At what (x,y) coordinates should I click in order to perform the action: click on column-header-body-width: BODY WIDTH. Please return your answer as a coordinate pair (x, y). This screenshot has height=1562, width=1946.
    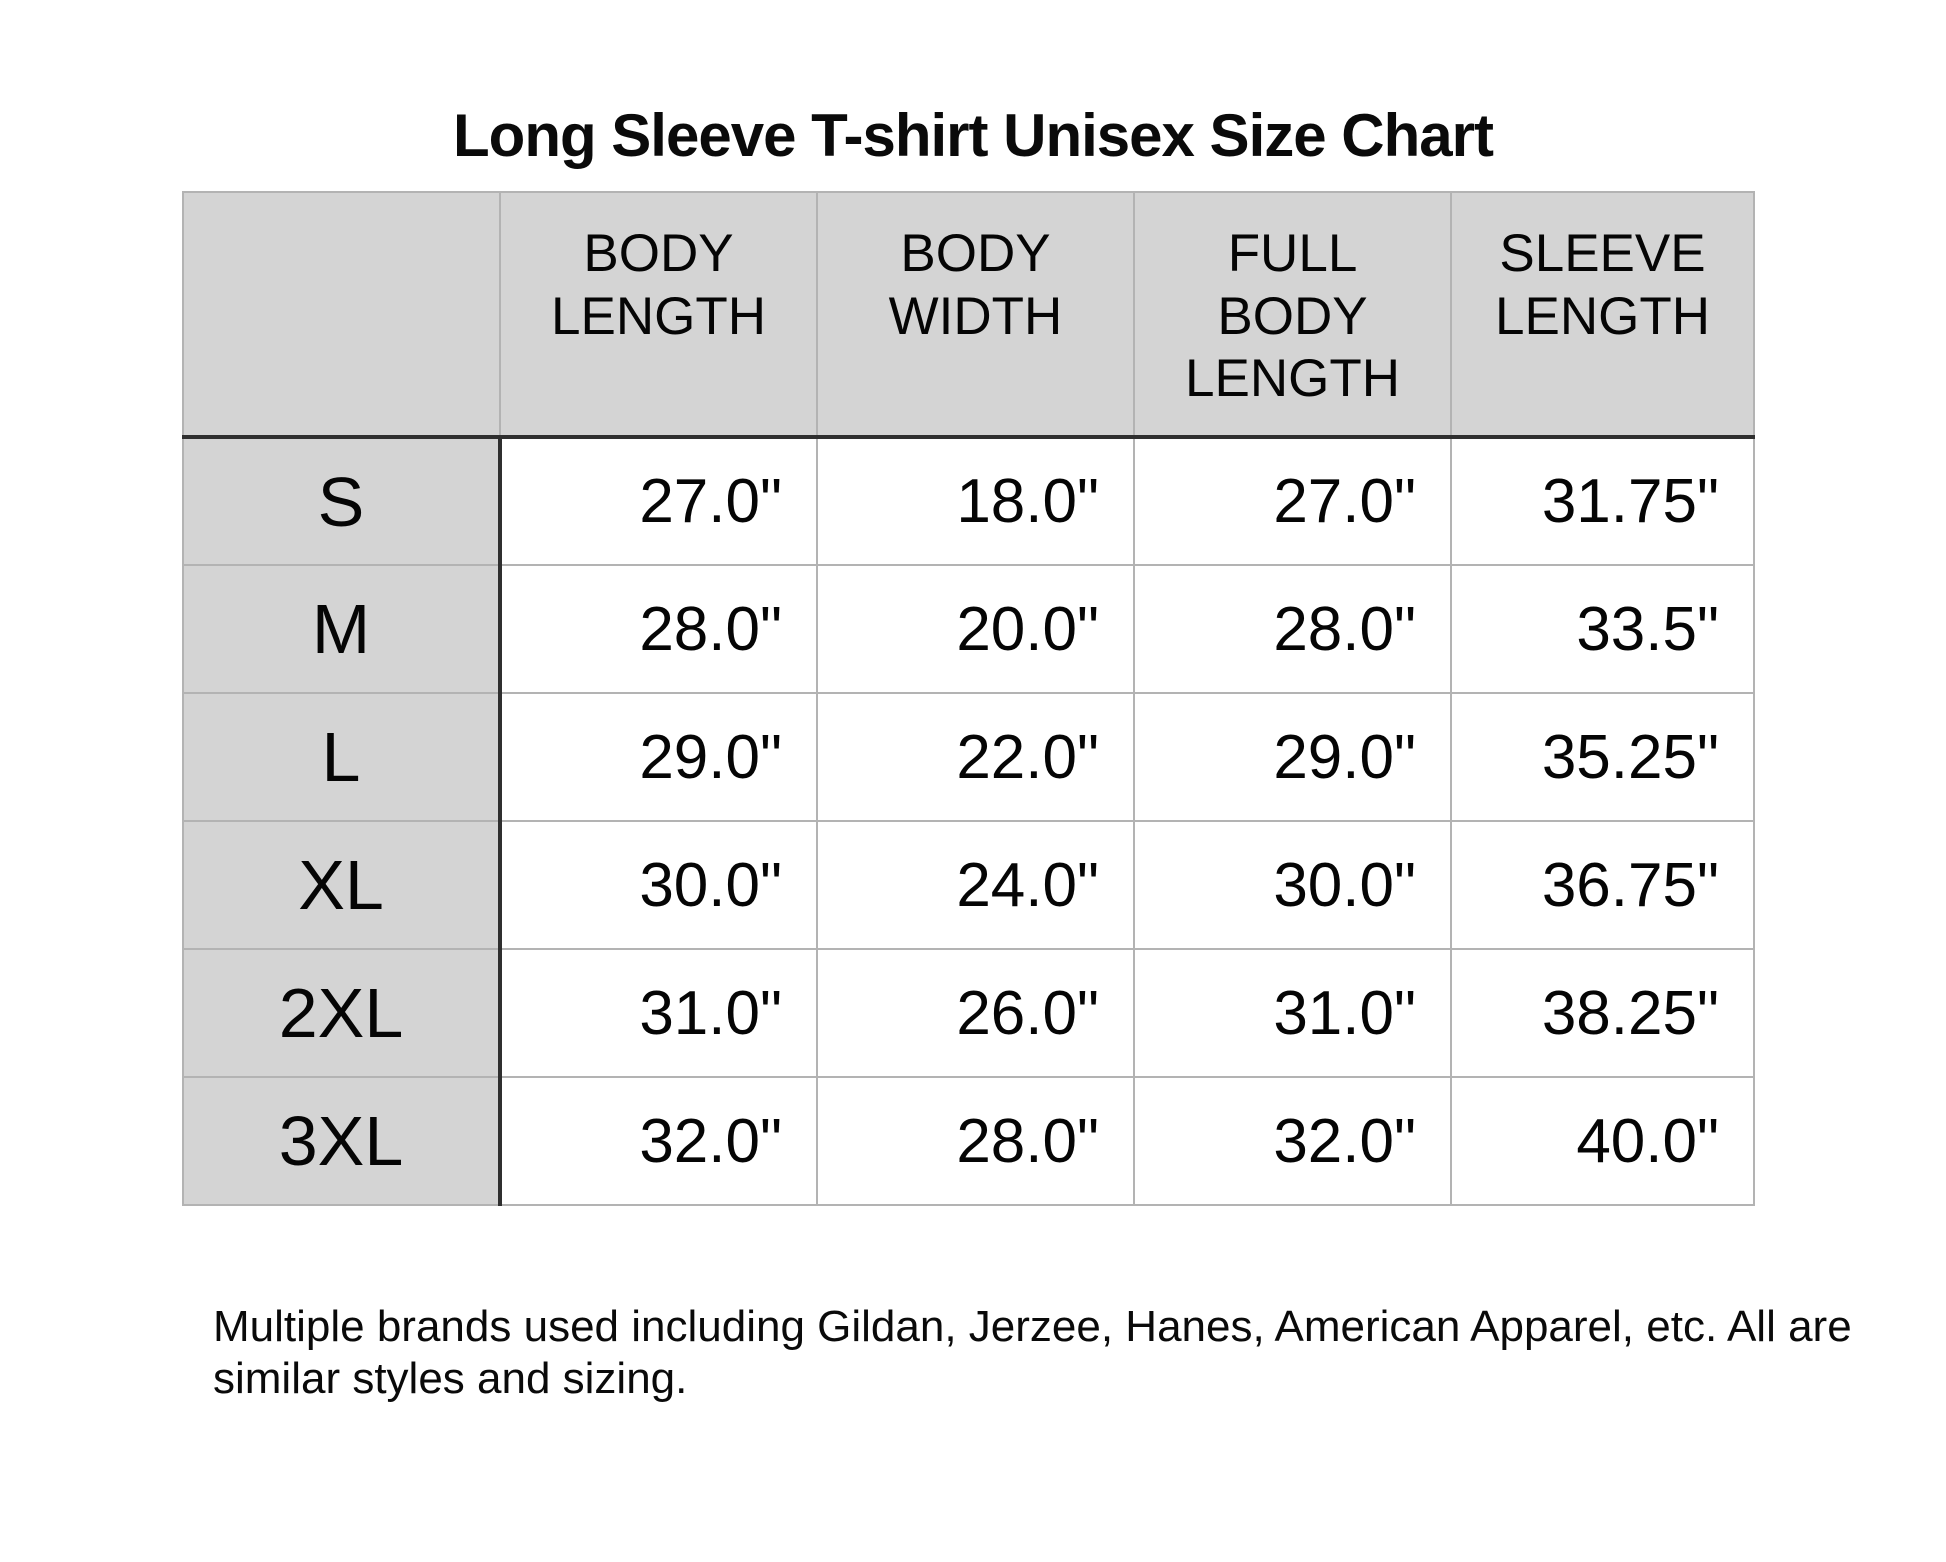
    Looking at the image, I should click on (975, 315).